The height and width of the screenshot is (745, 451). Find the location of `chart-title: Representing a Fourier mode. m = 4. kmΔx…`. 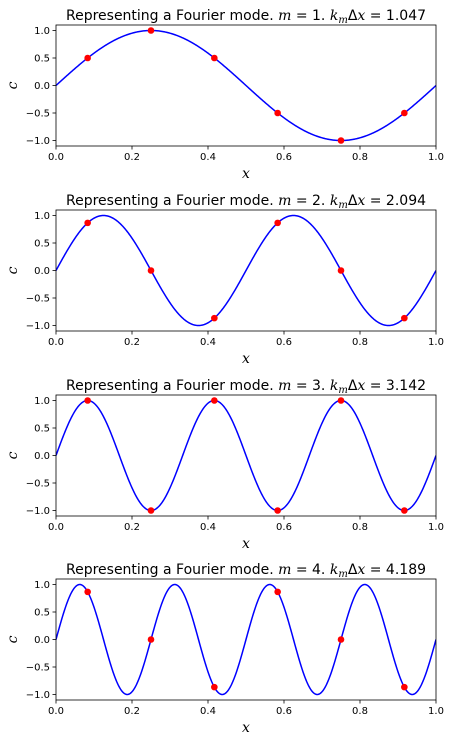

chart-title: Representing a Fourier mode. m = 4. kmΔx… is located at coordinates (246, 571).